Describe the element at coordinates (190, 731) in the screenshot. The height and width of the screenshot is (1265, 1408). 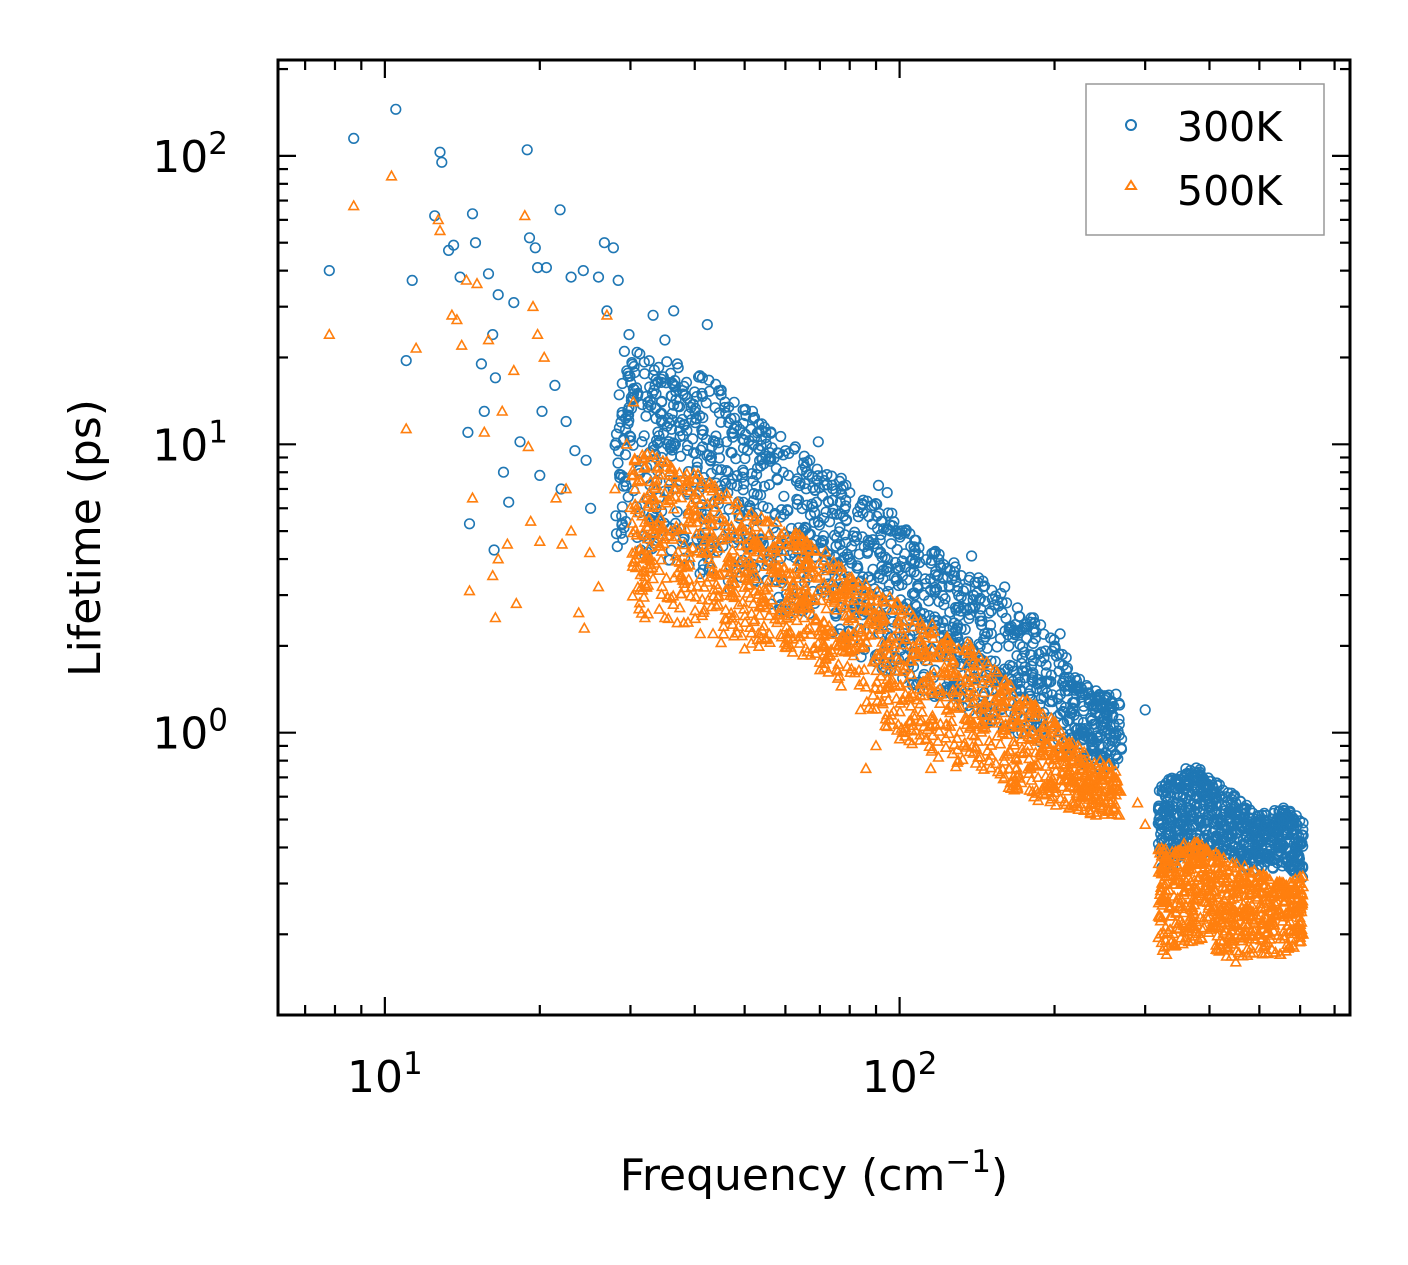
I see `y-tick-label: 100` at that location.